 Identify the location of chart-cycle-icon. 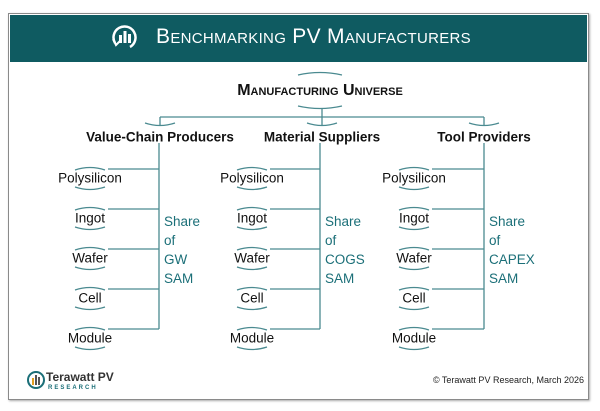
(124, 37).